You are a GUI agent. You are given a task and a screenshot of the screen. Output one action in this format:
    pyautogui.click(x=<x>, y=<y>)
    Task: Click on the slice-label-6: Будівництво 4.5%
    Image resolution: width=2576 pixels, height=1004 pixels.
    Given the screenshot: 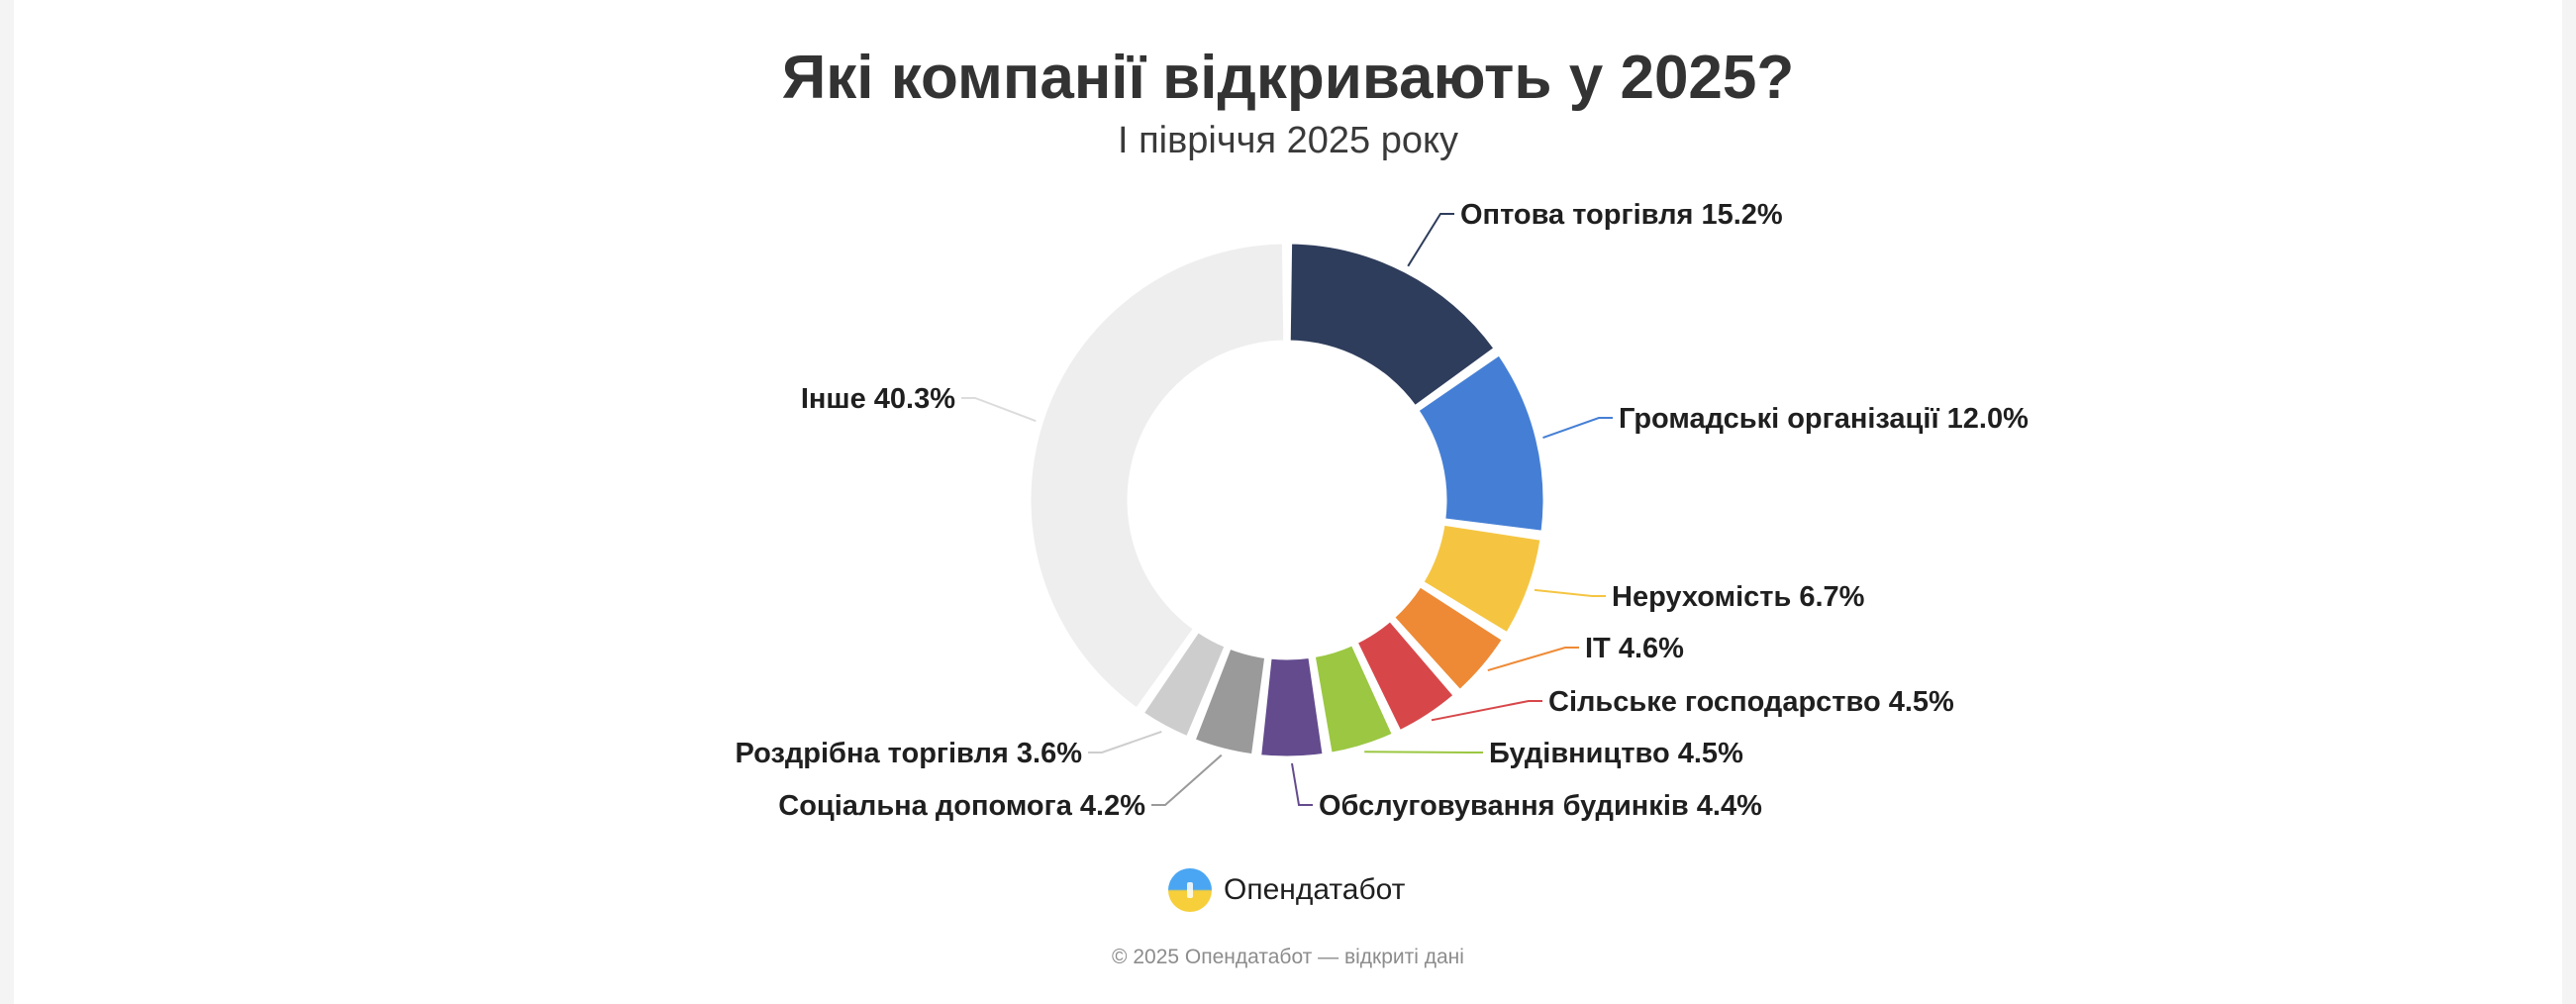 What is the action you would take?
    pyautogui.click(x=1616, y=753)
    